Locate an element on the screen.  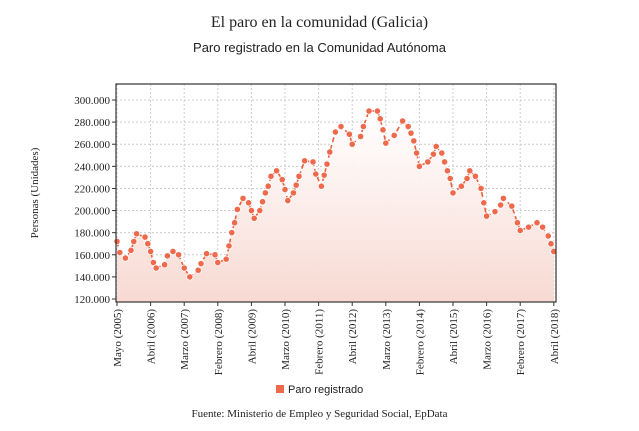
x-tick-label: Marzo (2016) is located at coordinates (488, 339).